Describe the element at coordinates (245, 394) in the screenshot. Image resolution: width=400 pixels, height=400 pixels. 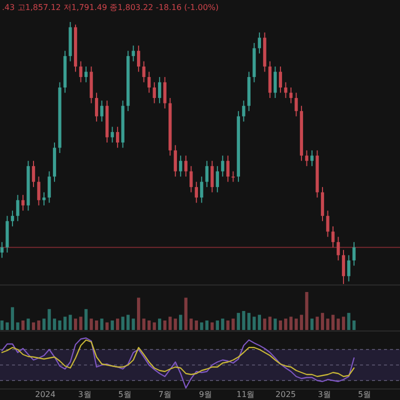
I see `x-tick-label: 11월` at that location.